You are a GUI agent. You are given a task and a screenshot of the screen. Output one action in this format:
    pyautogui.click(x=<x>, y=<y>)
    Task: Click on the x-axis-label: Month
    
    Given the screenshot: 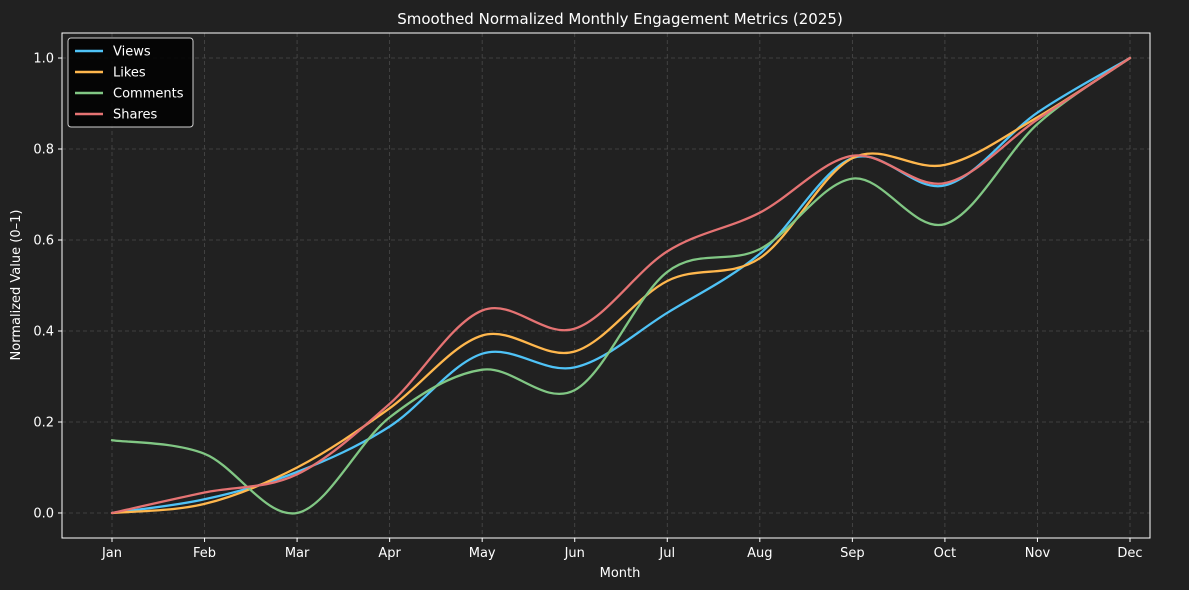 What is the action you would take?
    pyautogui.click(x=620, y=573)
    